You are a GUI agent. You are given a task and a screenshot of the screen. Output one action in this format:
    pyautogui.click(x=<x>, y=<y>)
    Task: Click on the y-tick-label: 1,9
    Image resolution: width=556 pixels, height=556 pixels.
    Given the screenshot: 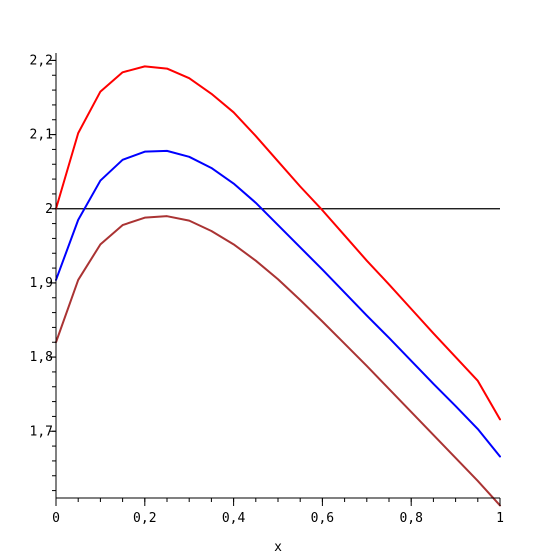 What is the action you would take?
    pyautogui.click(x=41, y=283)
    